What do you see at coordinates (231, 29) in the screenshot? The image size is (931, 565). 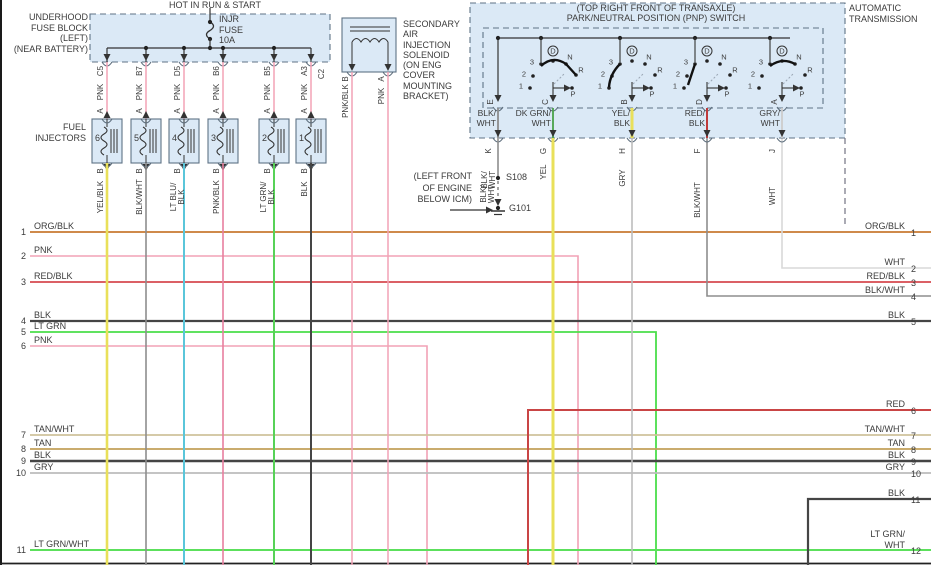 I see `injector-fuse-label: INJR FUSE 10A` at bounding box center [231, 29].